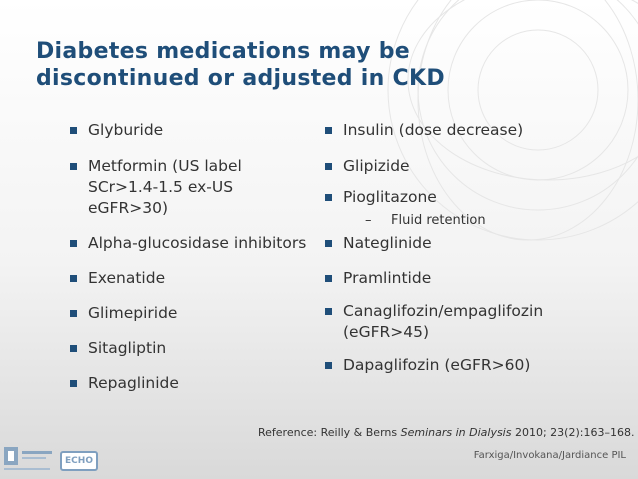  Describe the element at coordinates (329, 432) in the screenshot. I see `reference-prefix: Reference: Reilly & Berns` at that location.